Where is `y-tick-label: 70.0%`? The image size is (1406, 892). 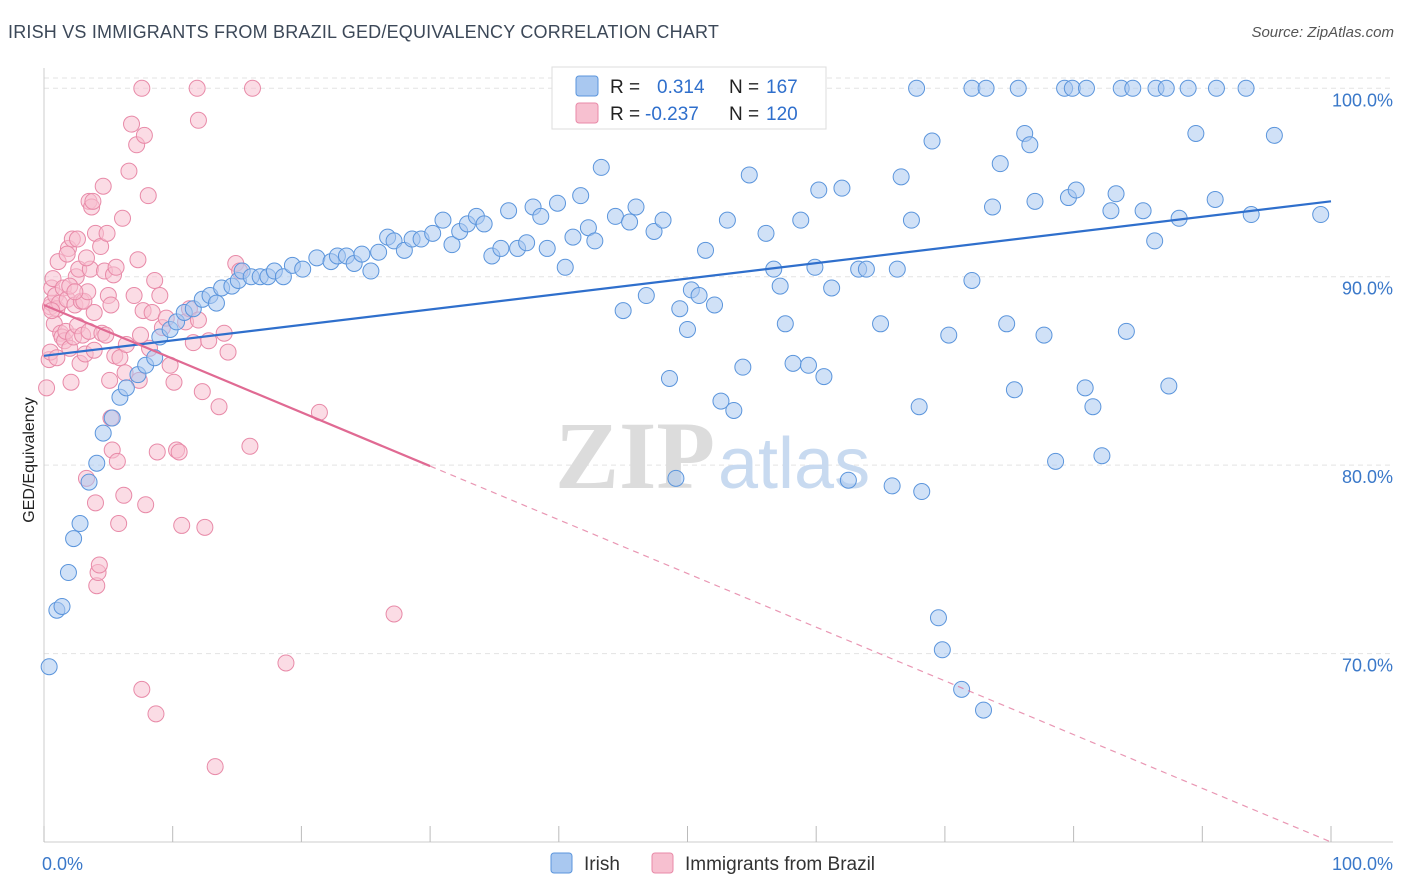 y-tick-label: 70.0% is located at coordinates (1367, 666).